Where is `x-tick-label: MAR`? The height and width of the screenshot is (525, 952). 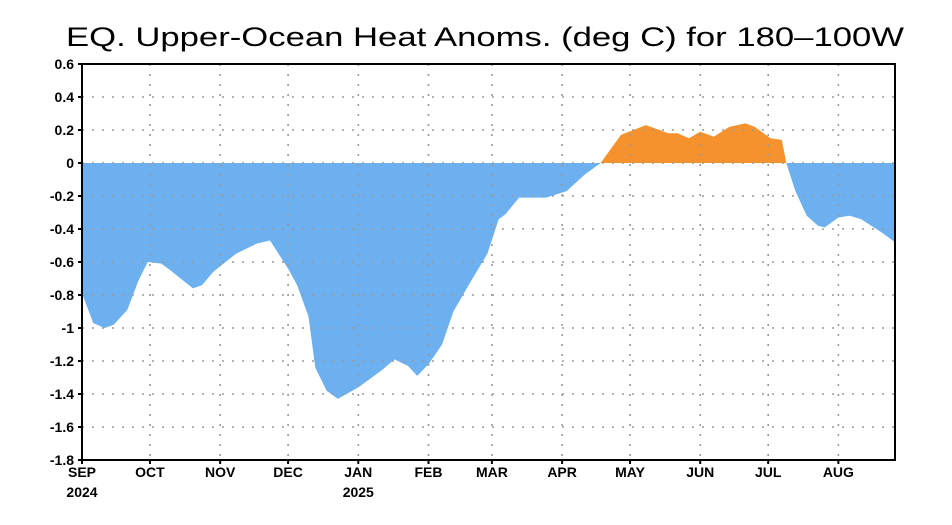
x-tick-label: MAR is located at coordinates (492, 472).